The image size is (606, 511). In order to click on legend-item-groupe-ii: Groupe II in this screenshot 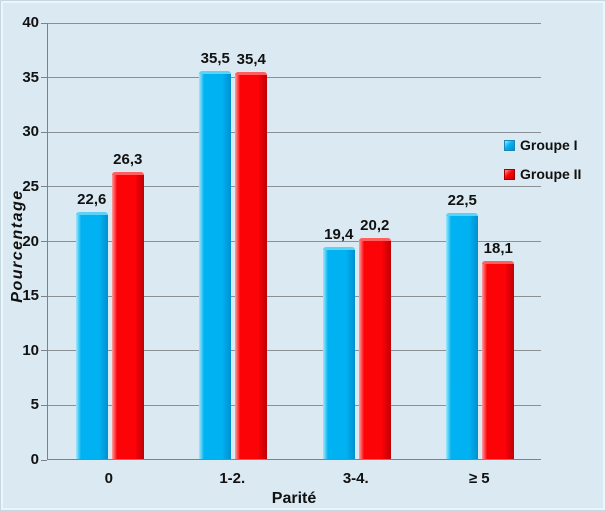, I will do `click(542, 174)`.